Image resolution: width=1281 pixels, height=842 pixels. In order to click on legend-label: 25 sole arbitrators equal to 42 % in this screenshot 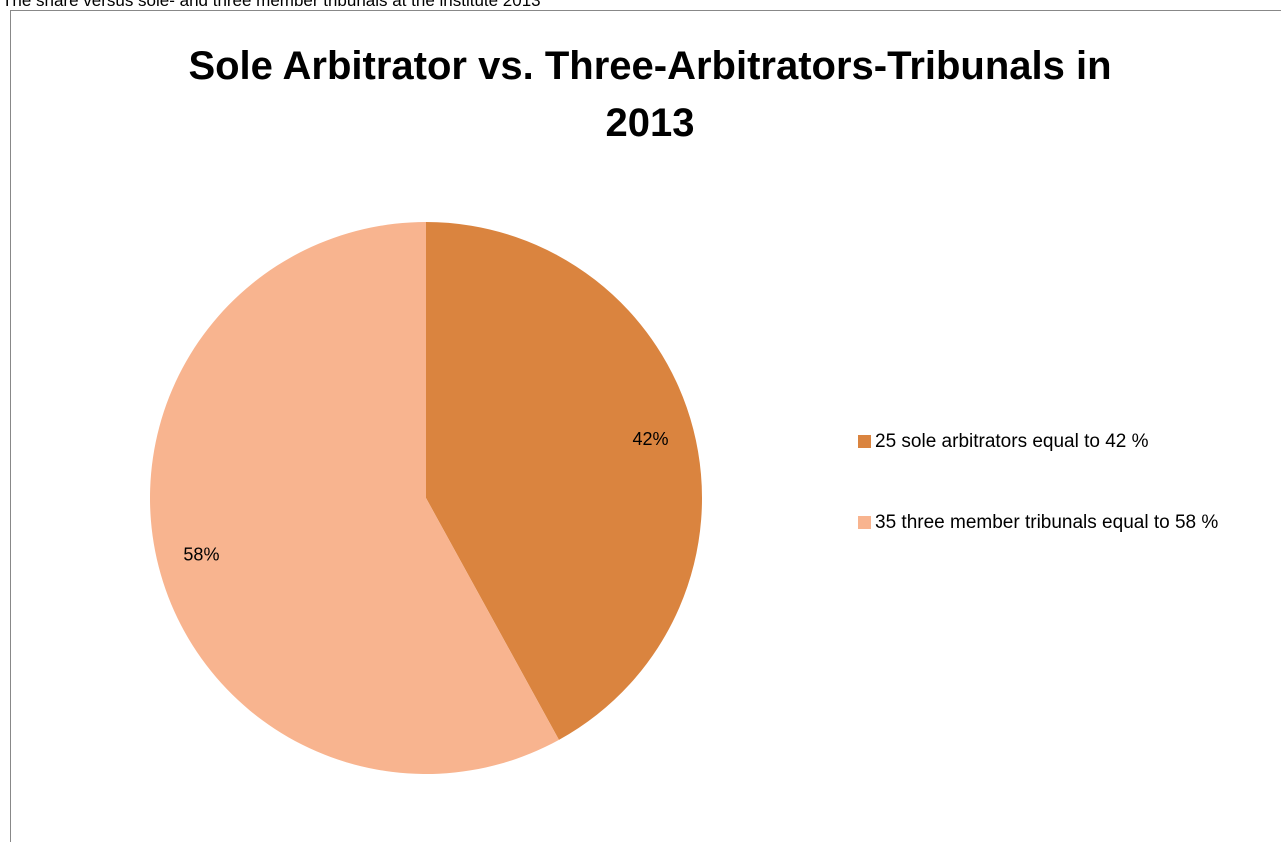, I will do `click(1012, 441)`.